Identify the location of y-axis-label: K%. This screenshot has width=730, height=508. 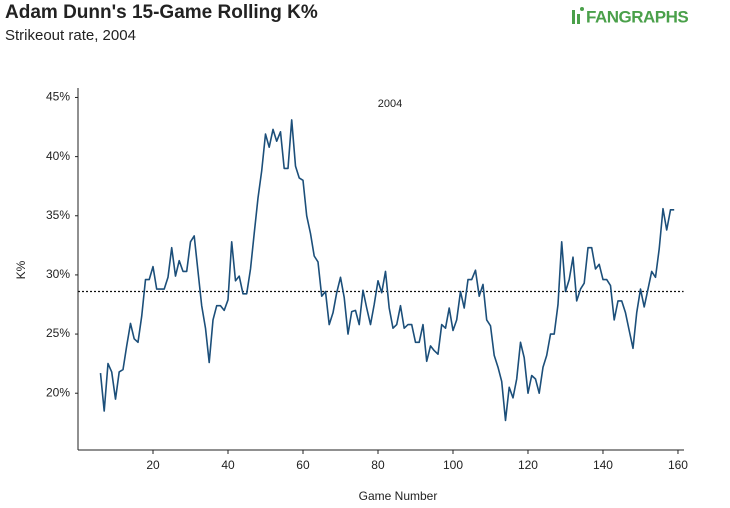
(21, 269).